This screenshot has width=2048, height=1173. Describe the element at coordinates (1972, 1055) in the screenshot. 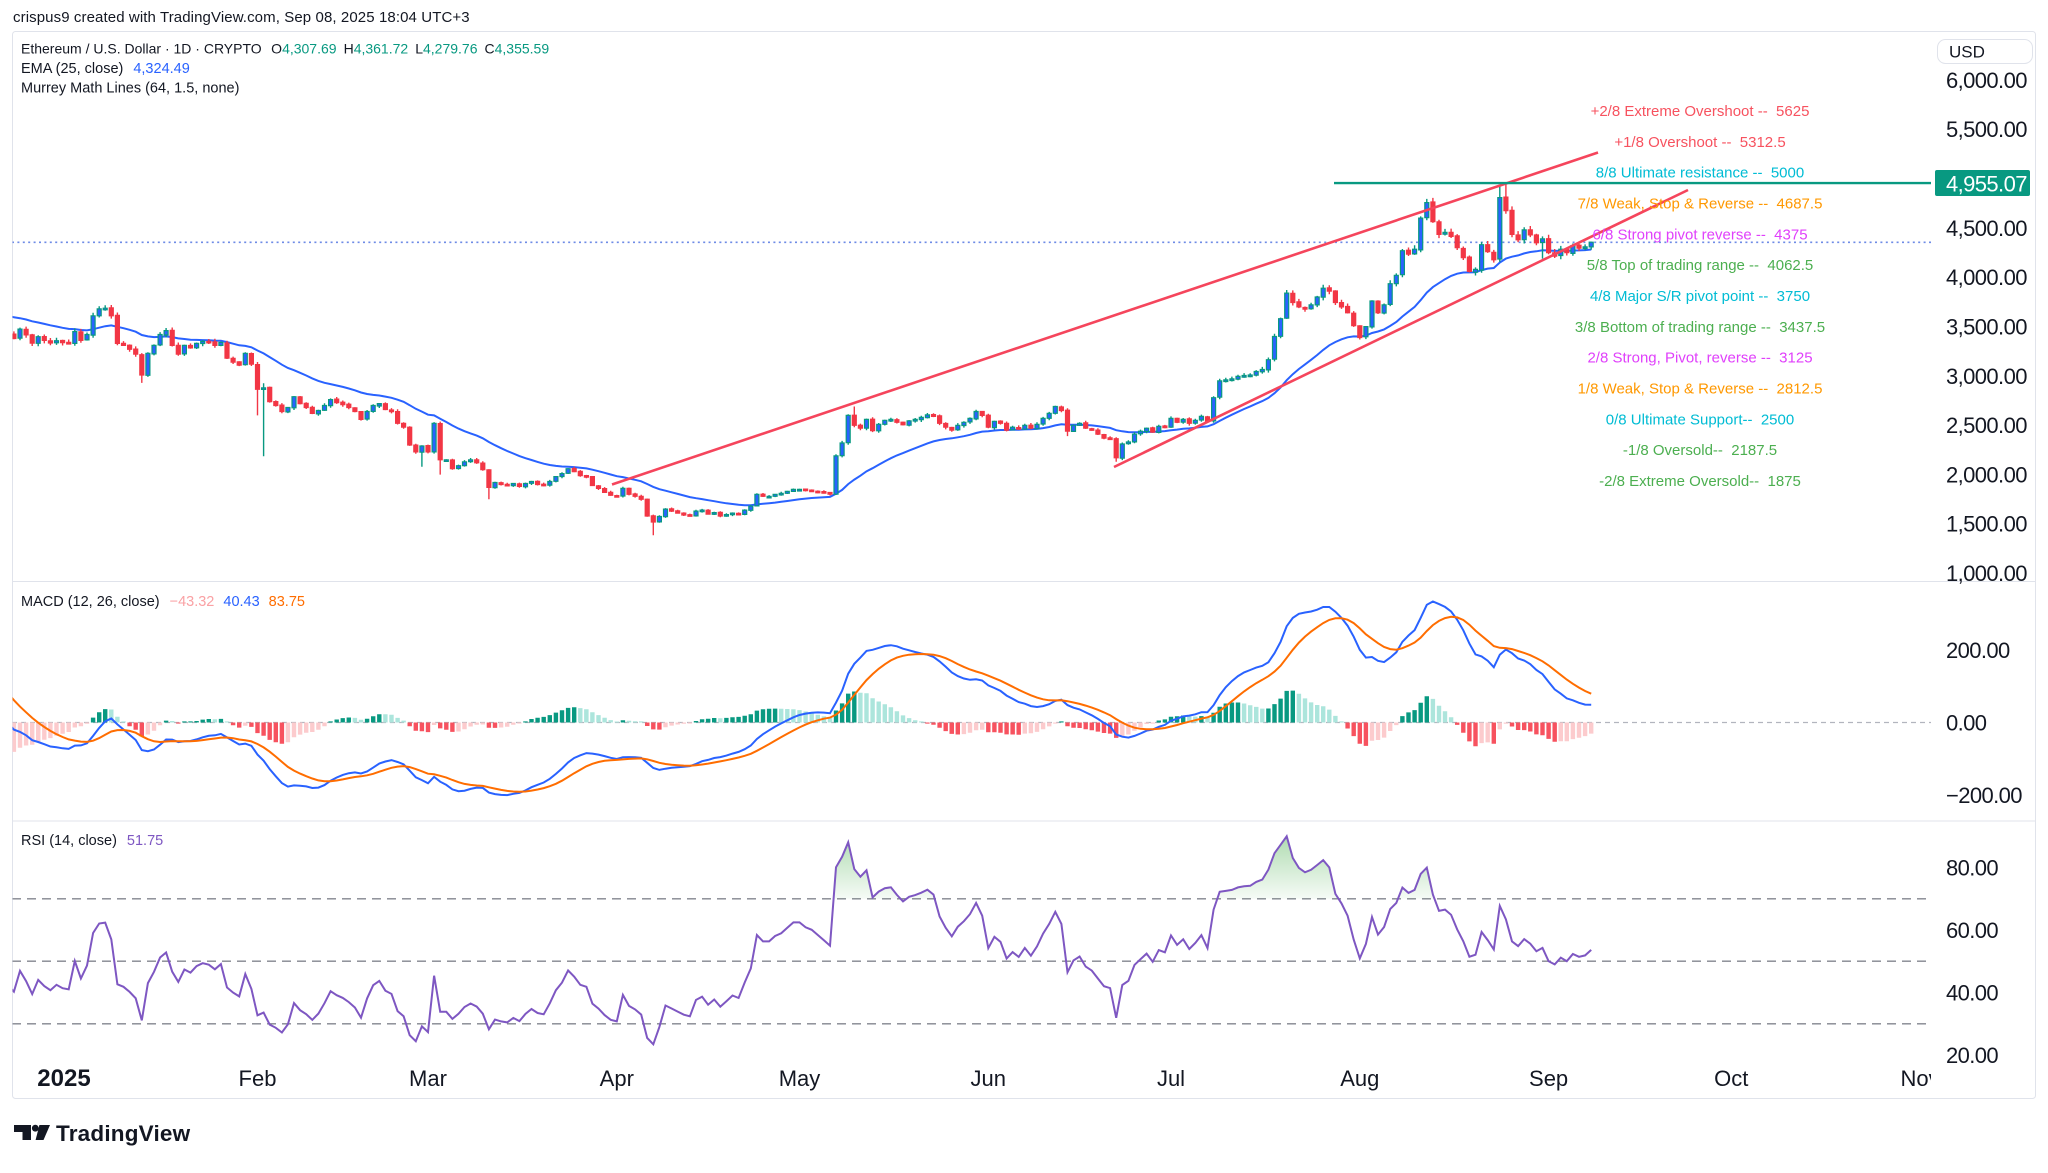

I see `svg-text: 20.00` at that location.